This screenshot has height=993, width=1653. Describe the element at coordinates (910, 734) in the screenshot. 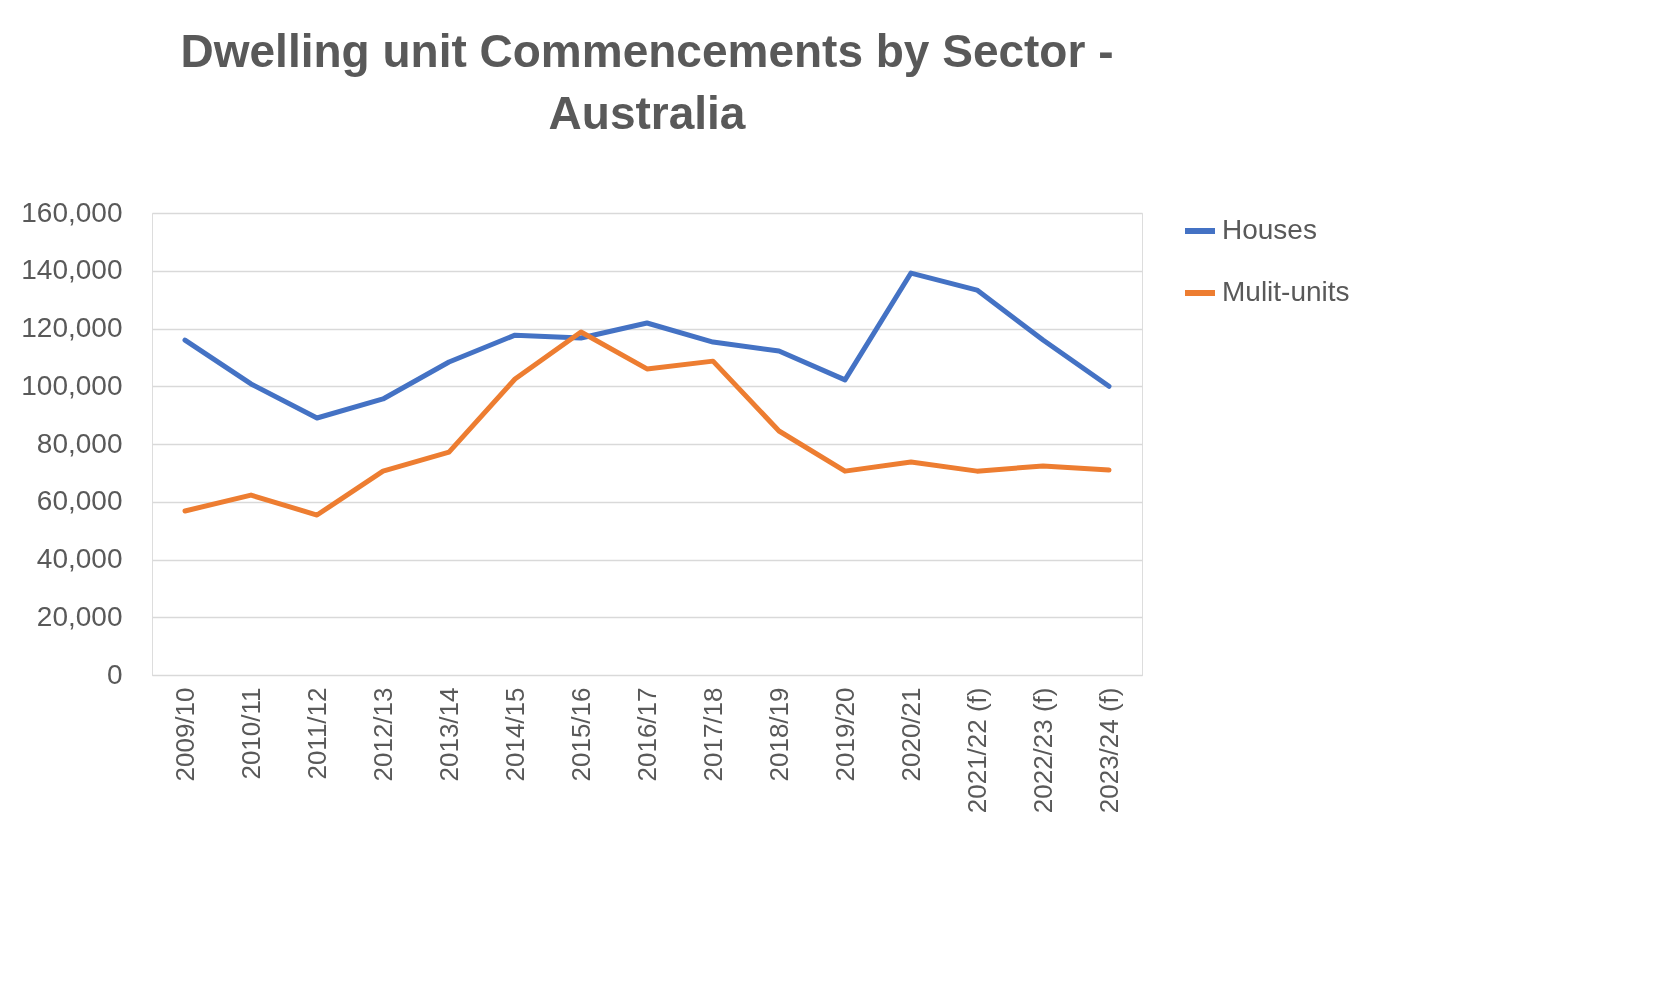

I see `x-tick-label: 2020/21` at that location.